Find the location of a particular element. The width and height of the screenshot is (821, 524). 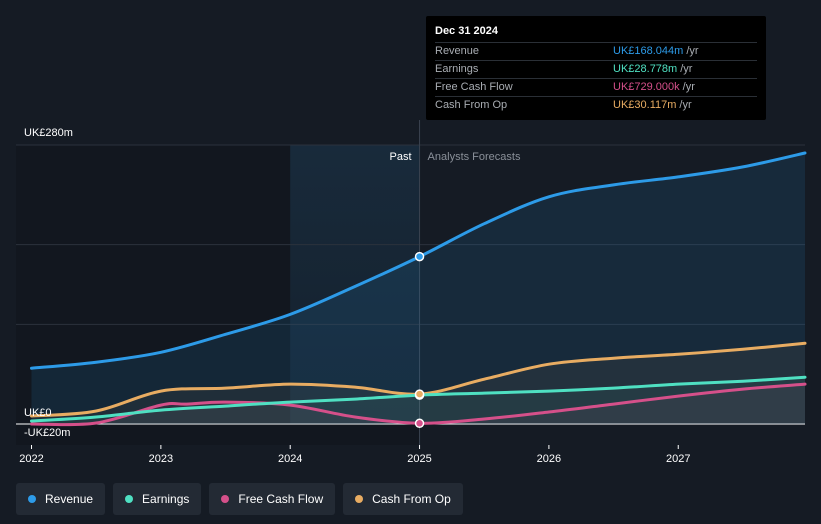

legend-item-earnings: Earnings is located at coordinates (157, 499).